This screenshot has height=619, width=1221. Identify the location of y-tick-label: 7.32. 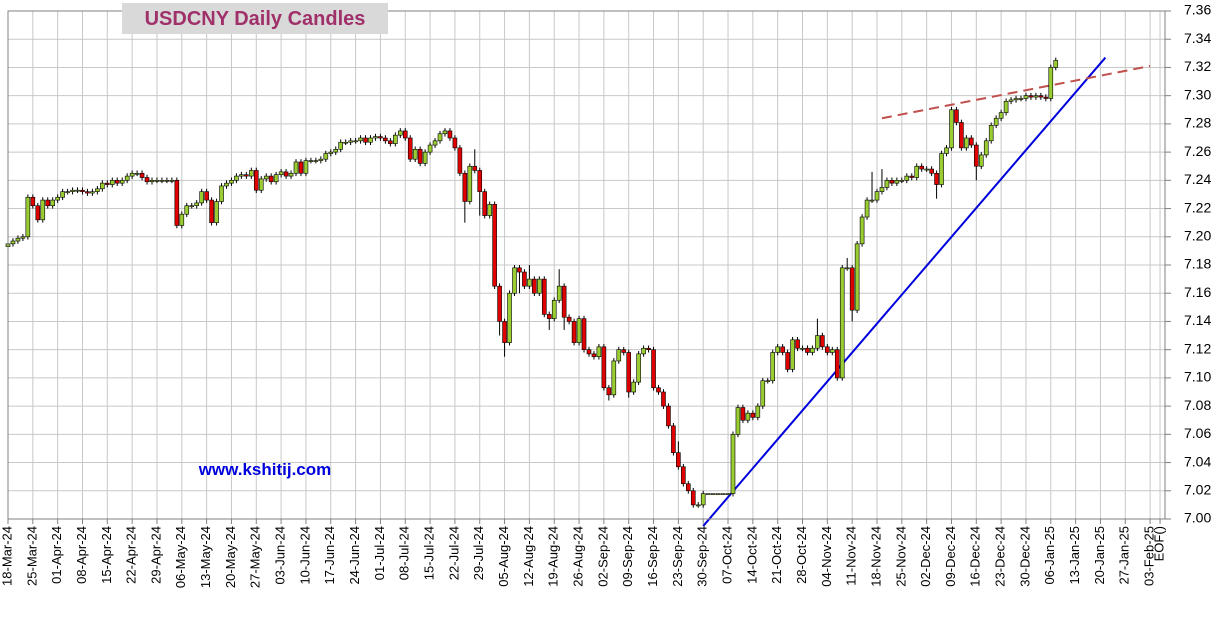
(1197, 66).